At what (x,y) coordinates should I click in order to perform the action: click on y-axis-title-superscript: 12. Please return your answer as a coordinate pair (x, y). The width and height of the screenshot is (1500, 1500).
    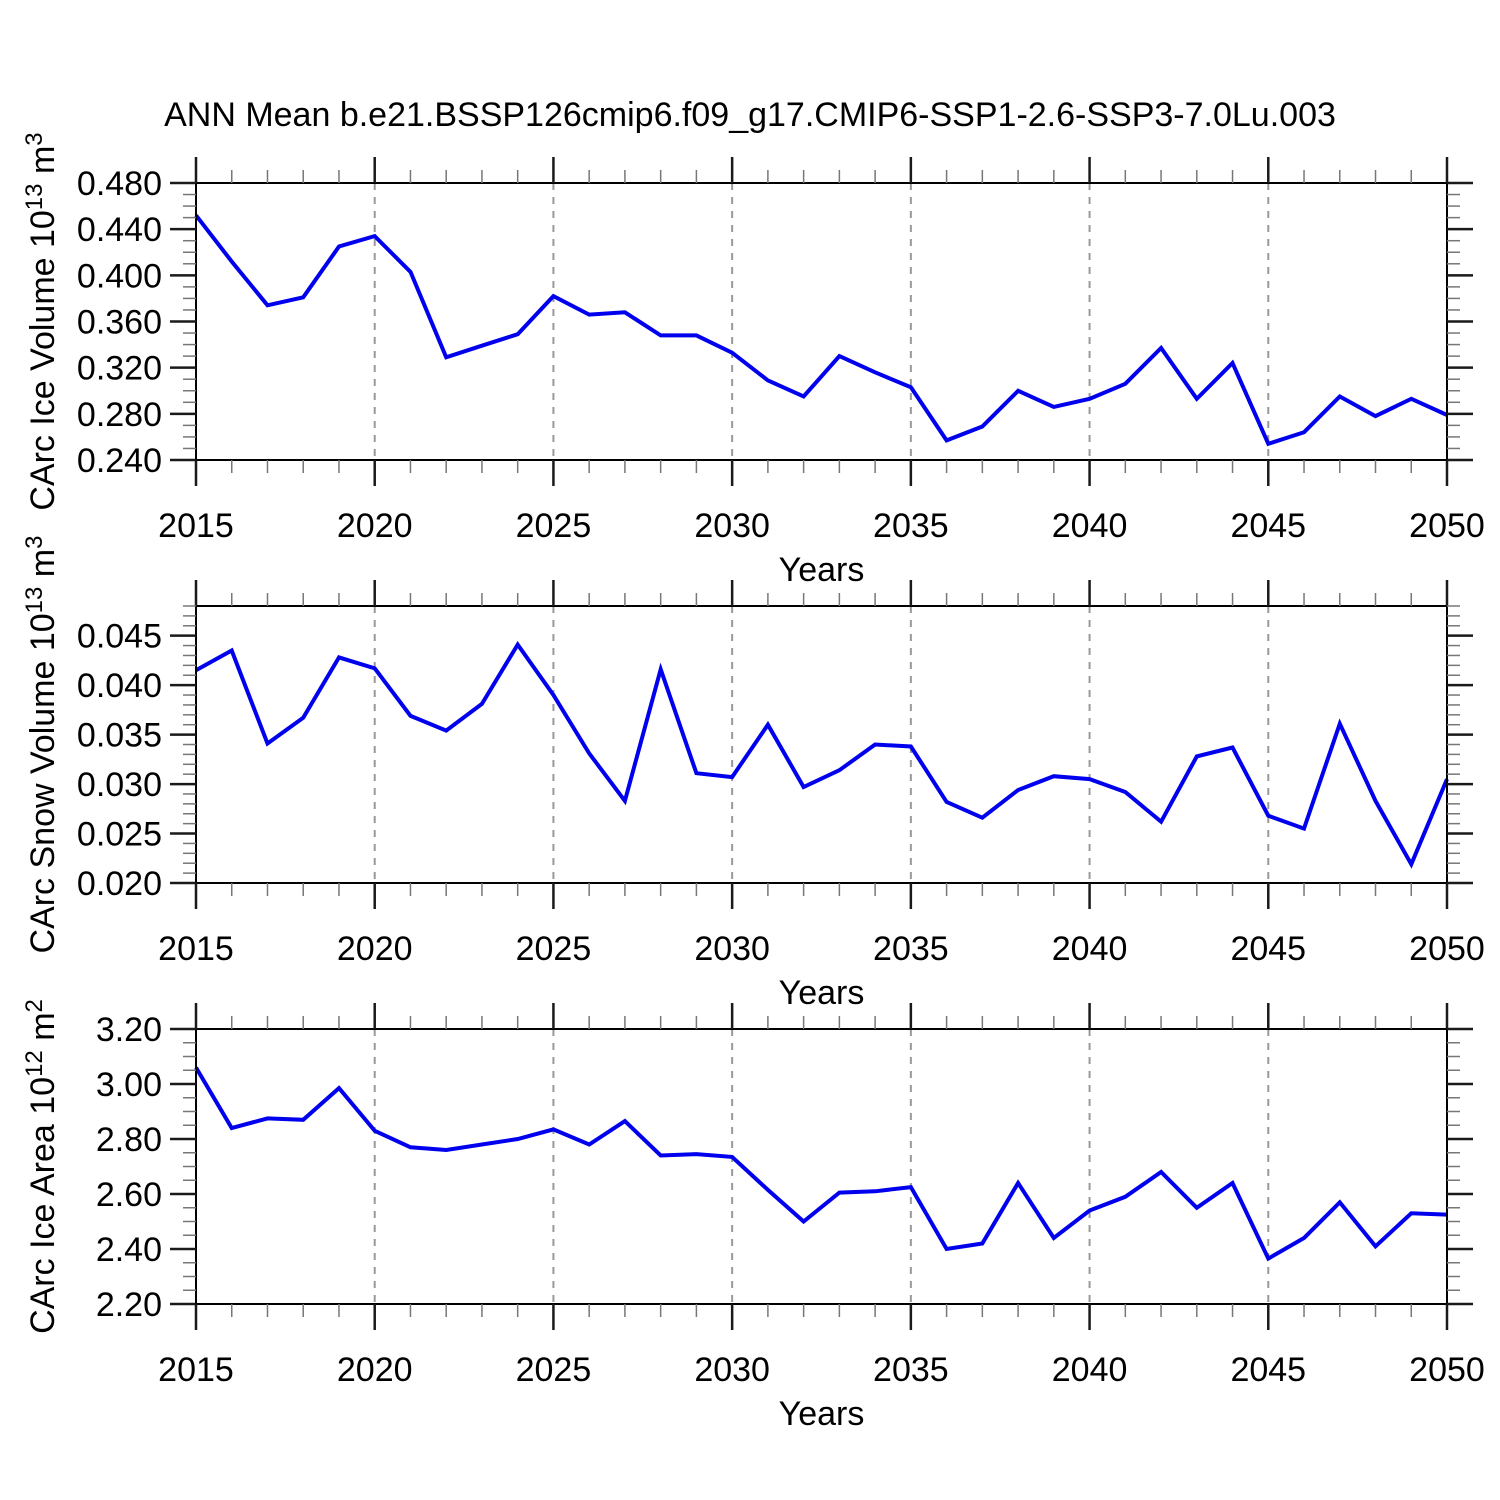
    Looking at the image, I should click on (34, 1063).